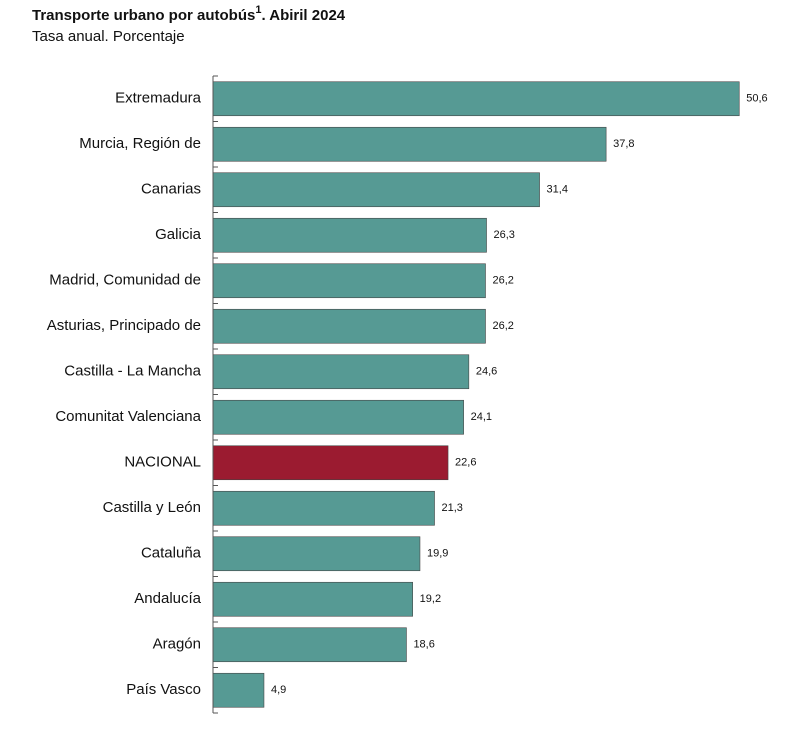 The image size is (787, 731). Describe the element at coordinates (132, 371) in the screenshot. I see `y-tick-label: Castilla - La Mancha` at that location.